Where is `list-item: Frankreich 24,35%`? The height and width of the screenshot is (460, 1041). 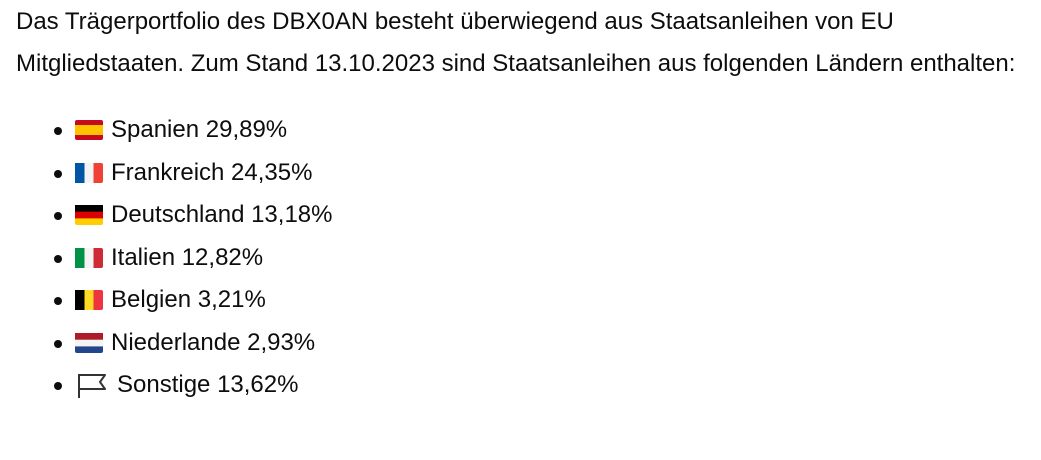 list-item: Frankreich 24,35% is located at coordinates (520, 173).